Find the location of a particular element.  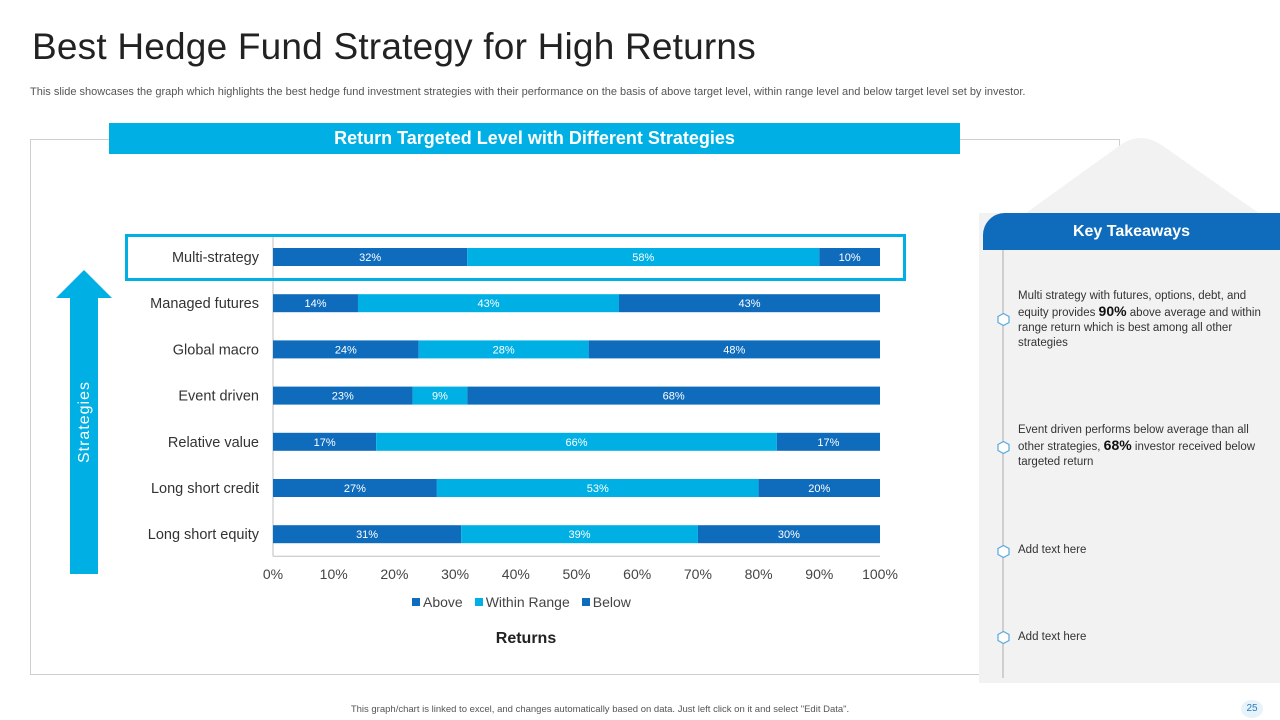

legend-label-within: Within Range is located at coordinates (527, 602).